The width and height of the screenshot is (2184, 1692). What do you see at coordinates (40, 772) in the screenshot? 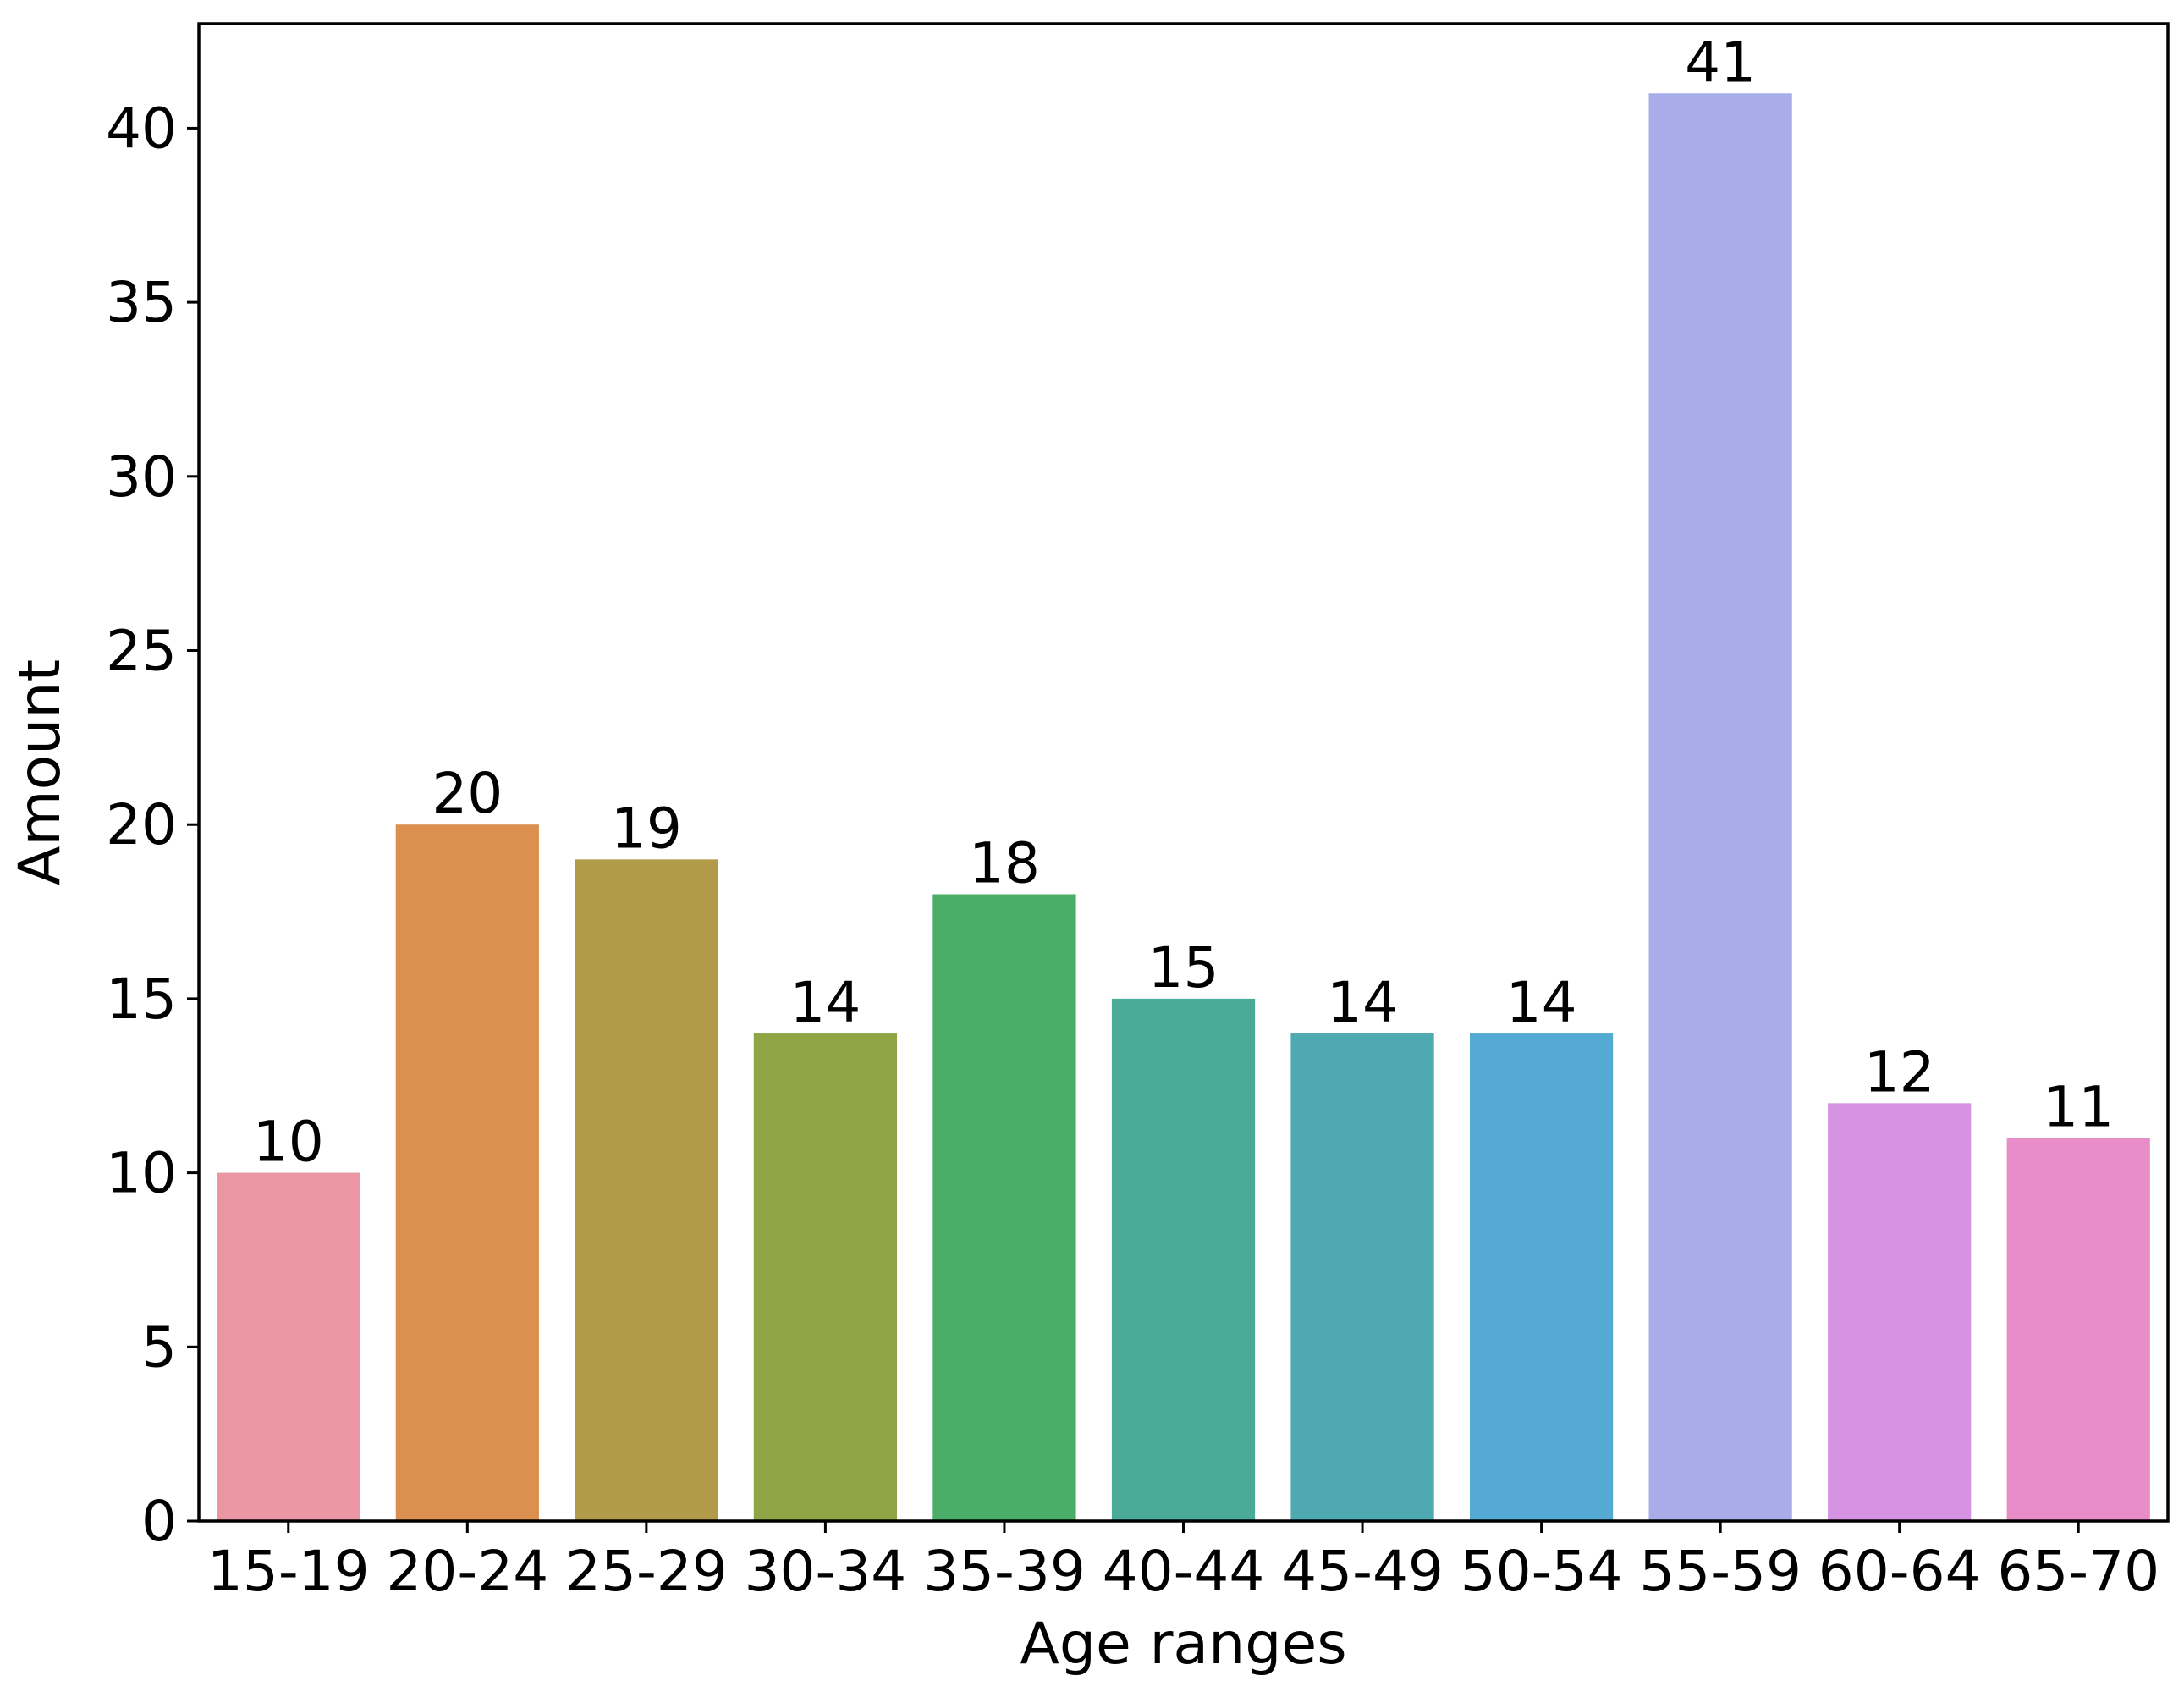
I see `y-axis-label: Amount` at bounding box center [40, 772].